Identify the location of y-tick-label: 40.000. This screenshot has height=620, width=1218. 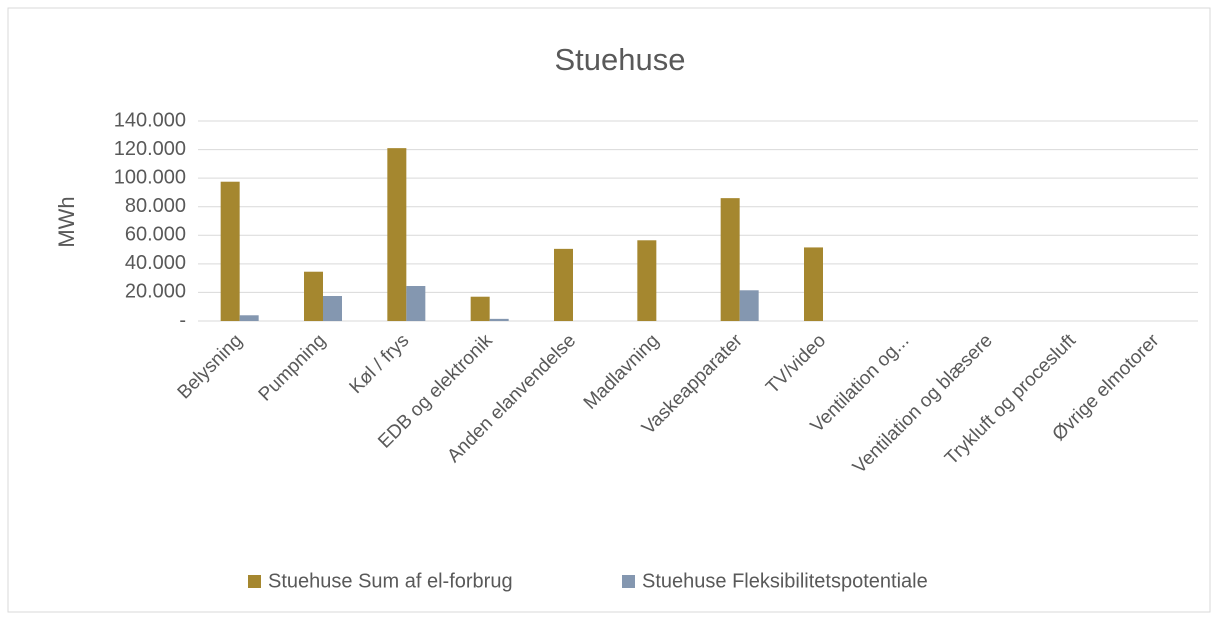
(155, 263).